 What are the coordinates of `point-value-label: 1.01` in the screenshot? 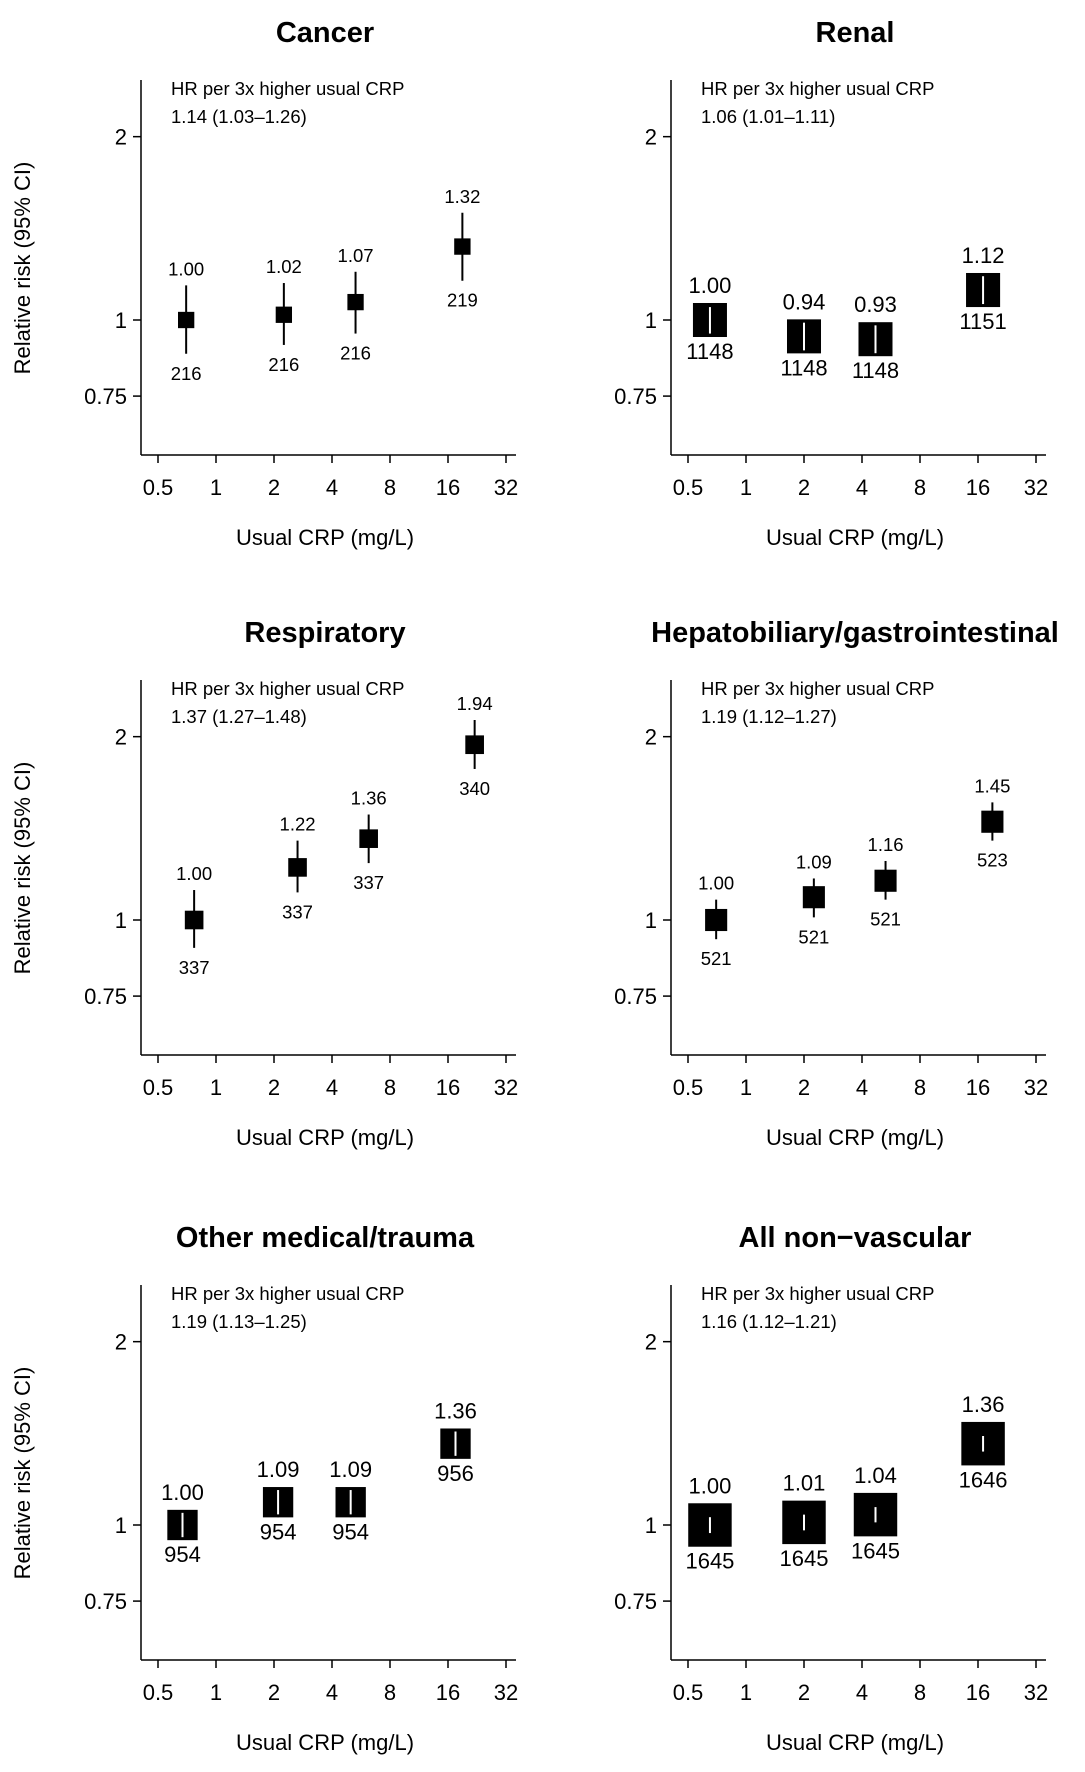 It's located at (804, 1483).